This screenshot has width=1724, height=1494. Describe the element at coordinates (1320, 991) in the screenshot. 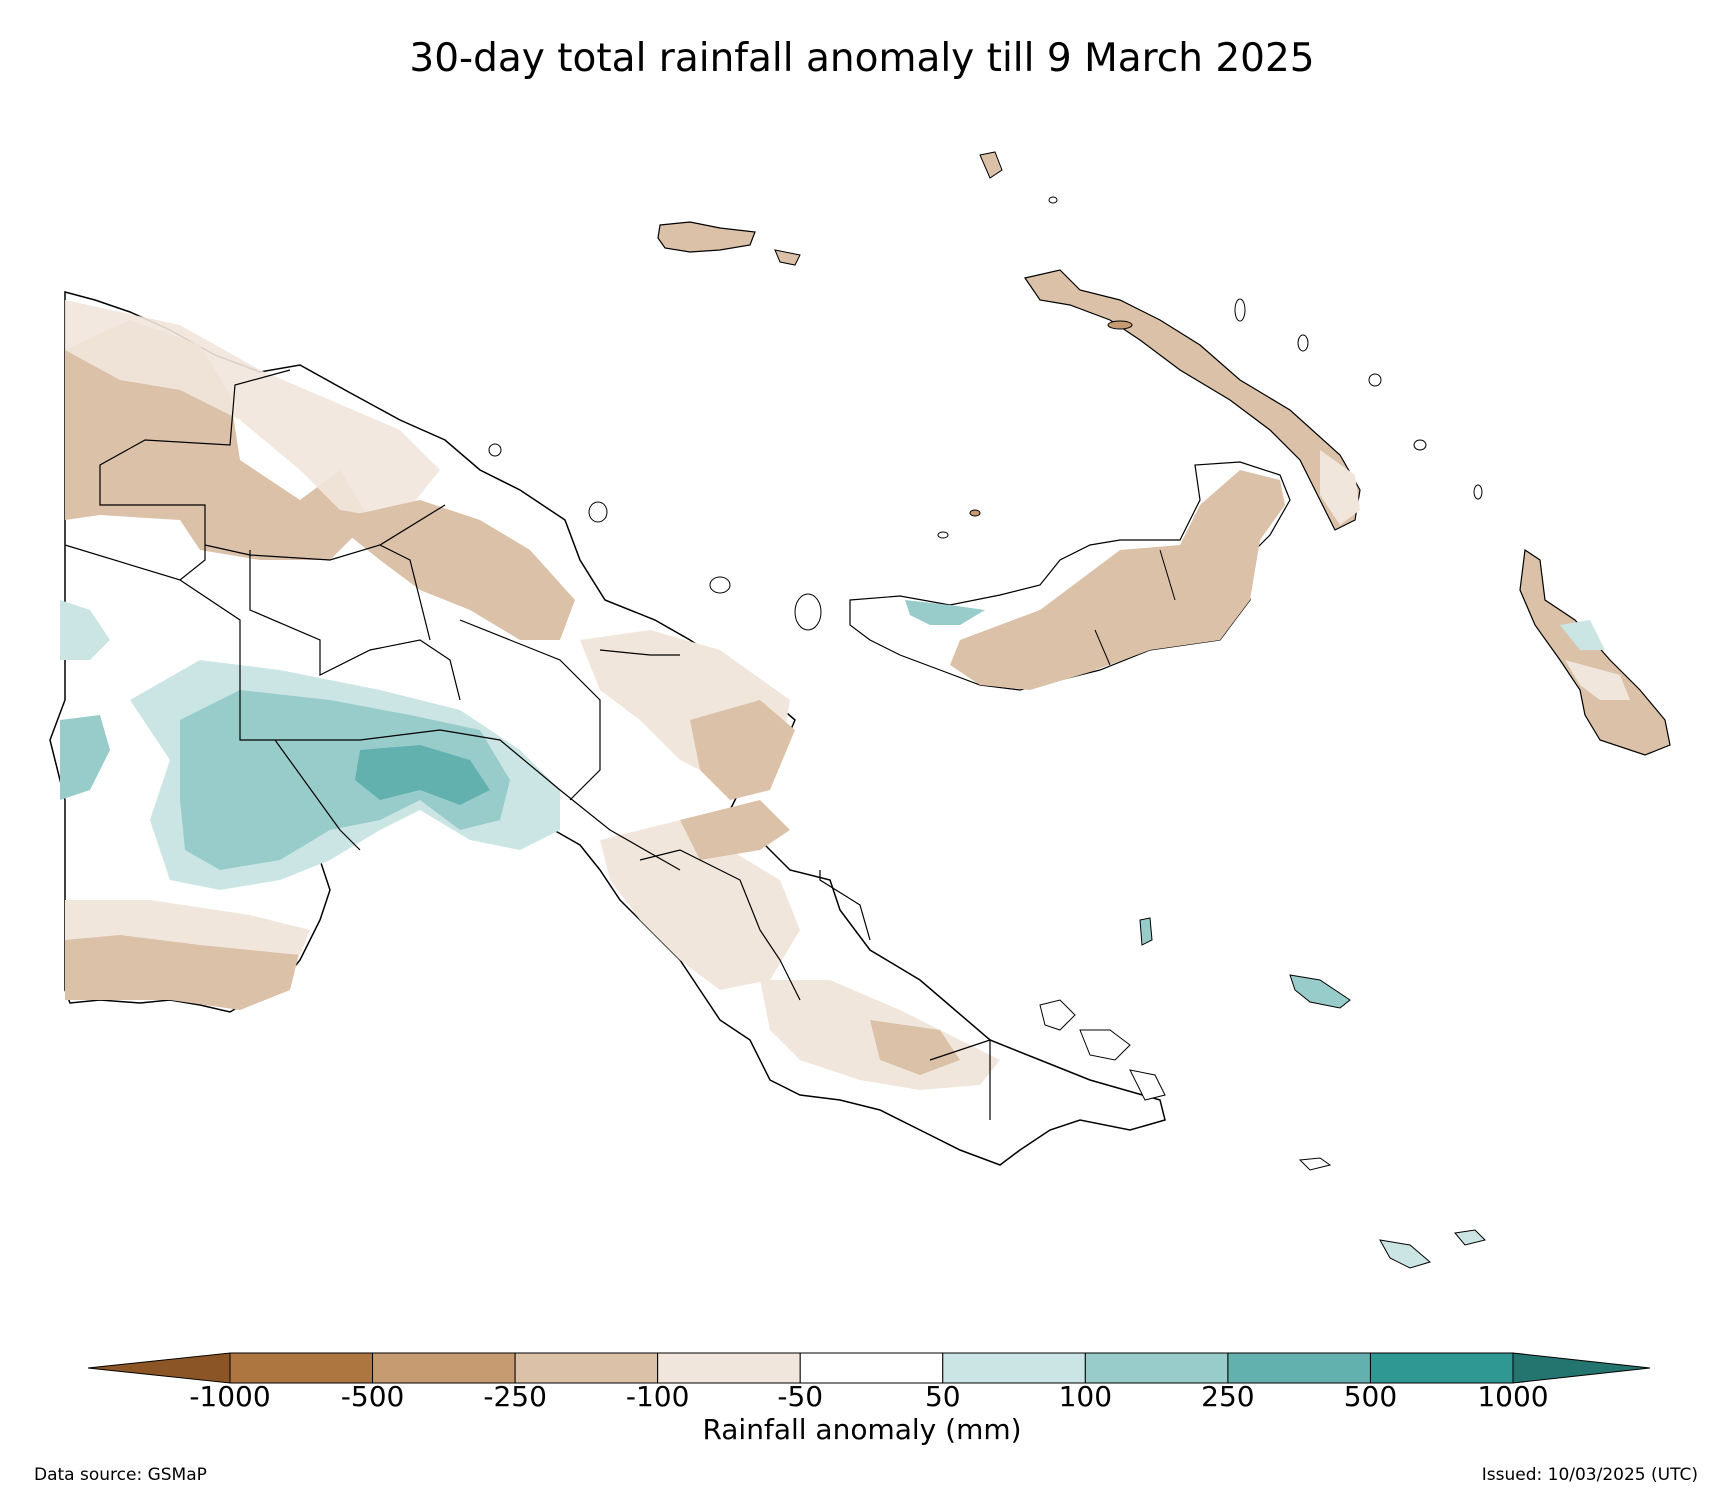

I see `woodlark-island` at that location.